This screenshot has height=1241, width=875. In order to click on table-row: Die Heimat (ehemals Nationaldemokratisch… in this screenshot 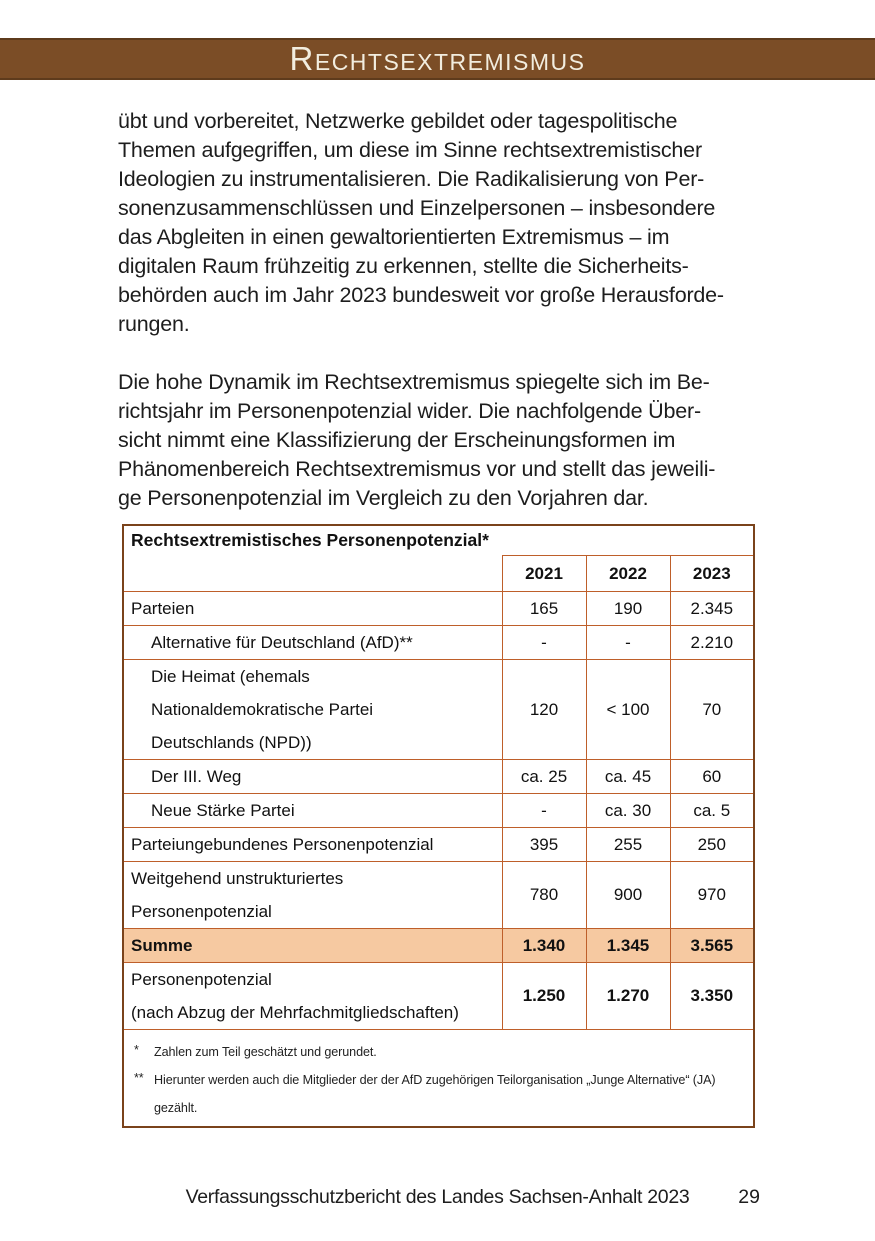, I will do `click(438, 709)`.